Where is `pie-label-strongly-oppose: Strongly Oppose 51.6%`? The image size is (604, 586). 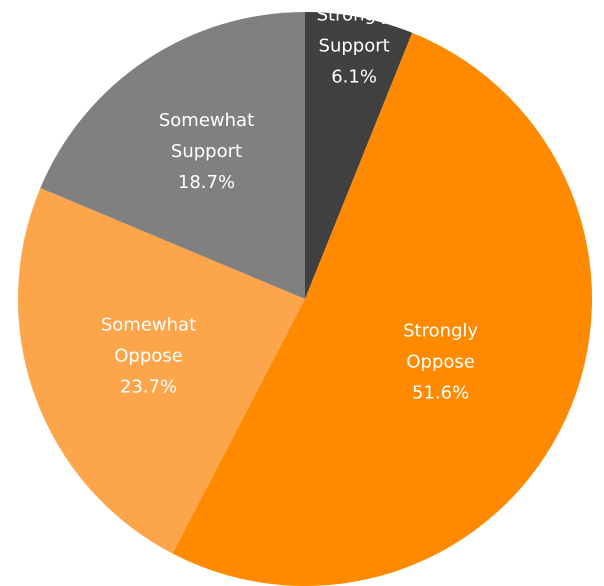
pie-label-strongly-oppose: Strongly Oppose 51.6% is located at coordinates (440, 361).